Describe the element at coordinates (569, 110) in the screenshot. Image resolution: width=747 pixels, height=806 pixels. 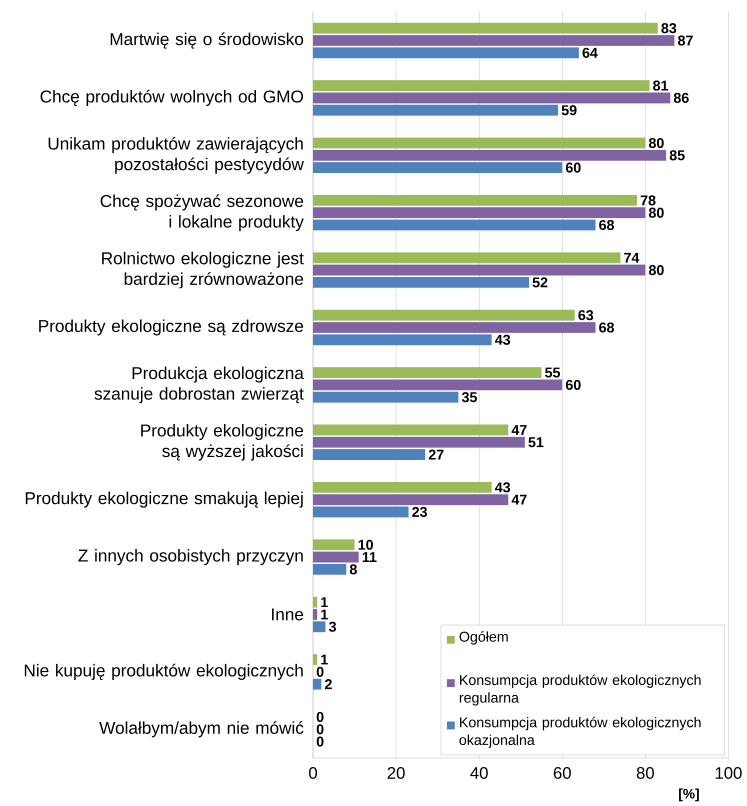
I see `data-label: 59` at that location.